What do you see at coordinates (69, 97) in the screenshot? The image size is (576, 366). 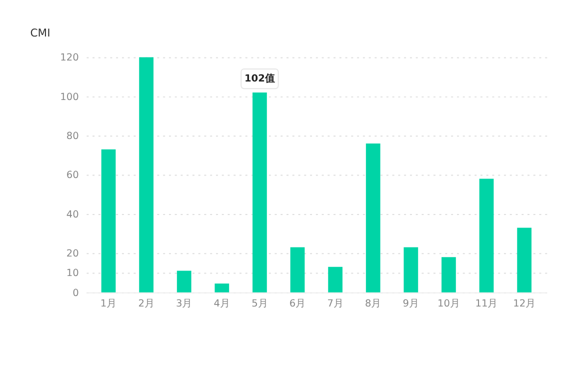 I see `y-tick-label: 100` at bounding box center [69, 97].